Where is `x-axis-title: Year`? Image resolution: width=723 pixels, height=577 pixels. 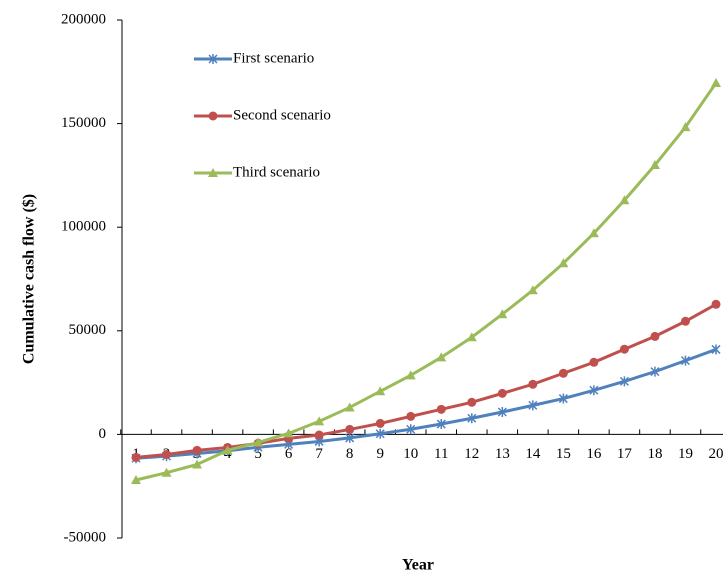
x-axis-title: Year is located at coordinates (418, 565).